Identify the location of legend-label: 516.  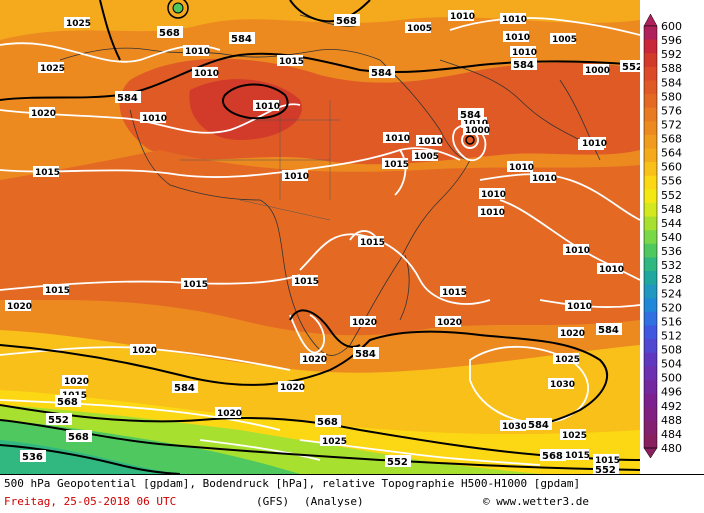
(671, 321).